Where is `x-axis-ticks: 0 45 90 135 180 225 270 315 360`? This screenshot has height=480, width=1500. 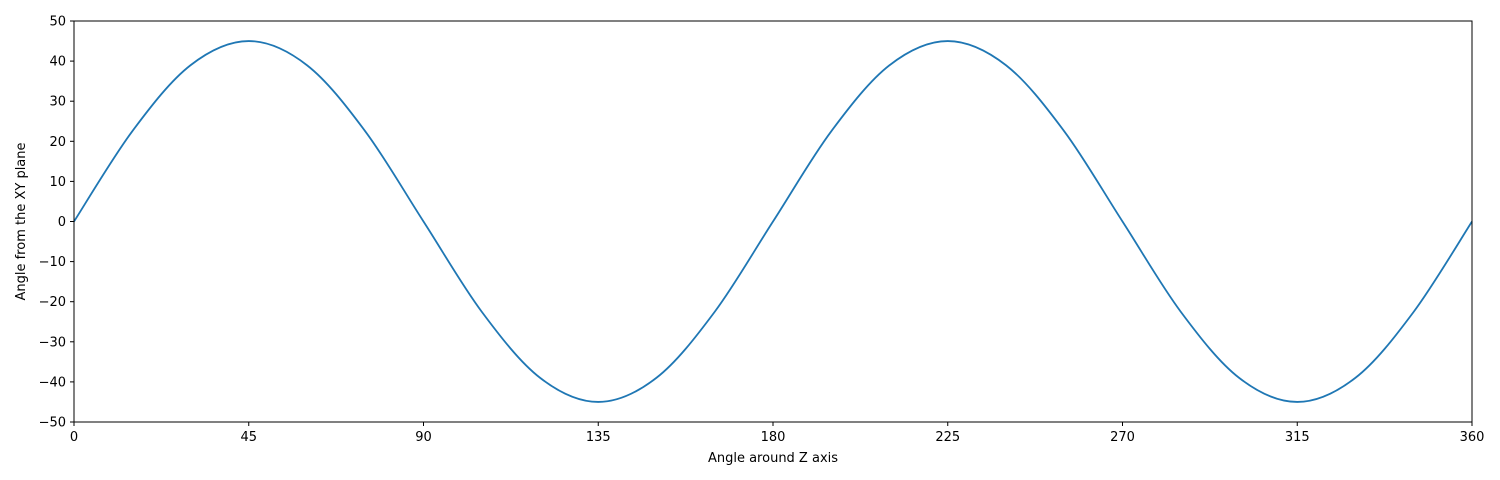
x-axis-ticks: 0 45 90 135 180 225 270 315 360 is located at coordinates (777, 433).